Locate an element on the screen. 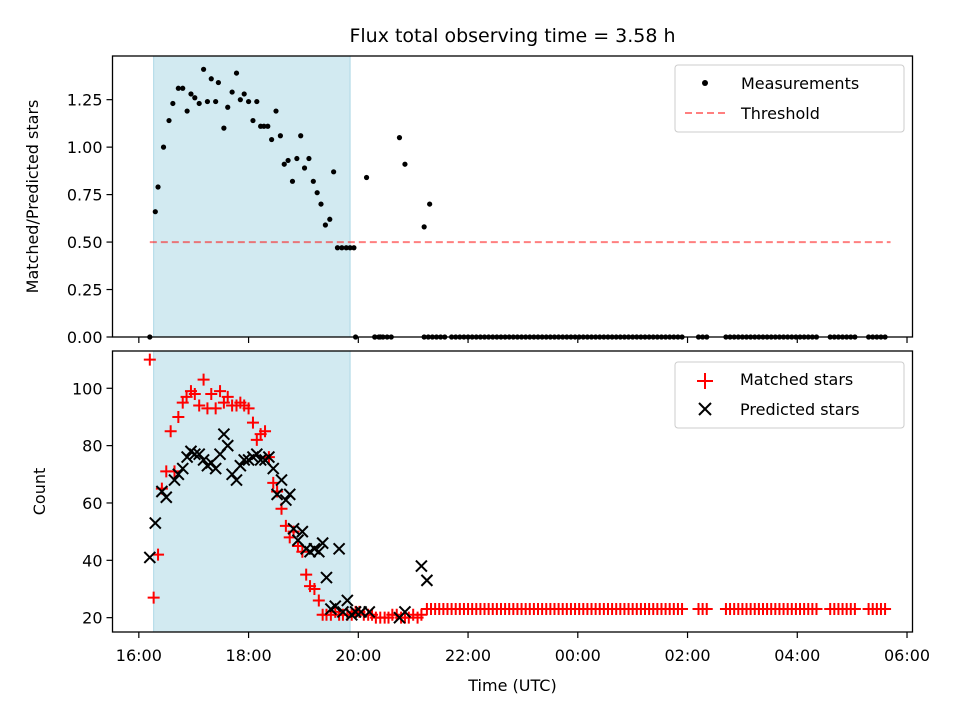 The width and height of the screenshot is (960, 720). y-tick-label: 60 is located at coordinates (92, 503).